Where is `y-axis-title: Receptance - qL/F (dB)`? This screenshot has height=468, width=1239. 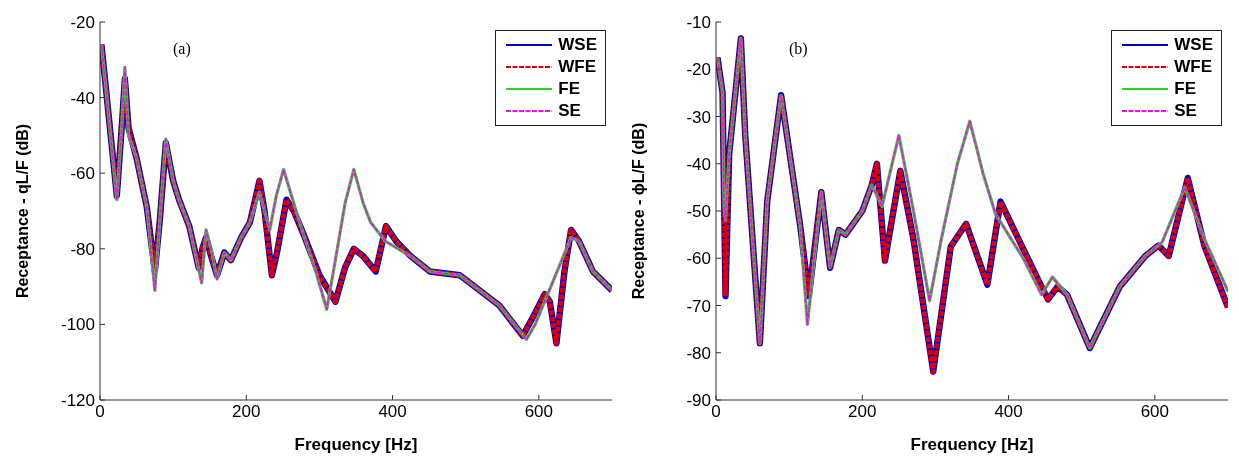
y-axis-title: Receptance - qL/F (dB) is located at coordinates (22, 211).